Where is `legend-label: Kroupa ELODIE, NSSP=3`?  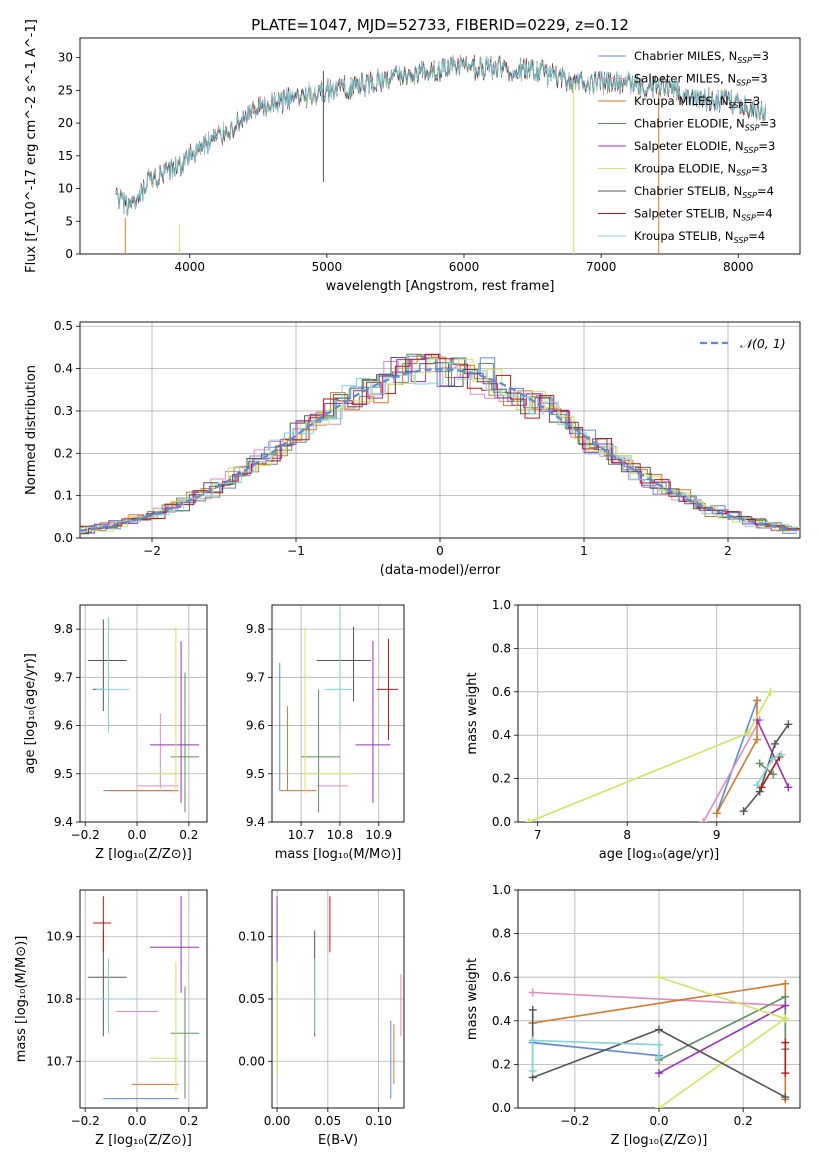
legend-label: Kroupa ELODIE, NSSP=3 is located at coordinates (701, 170).